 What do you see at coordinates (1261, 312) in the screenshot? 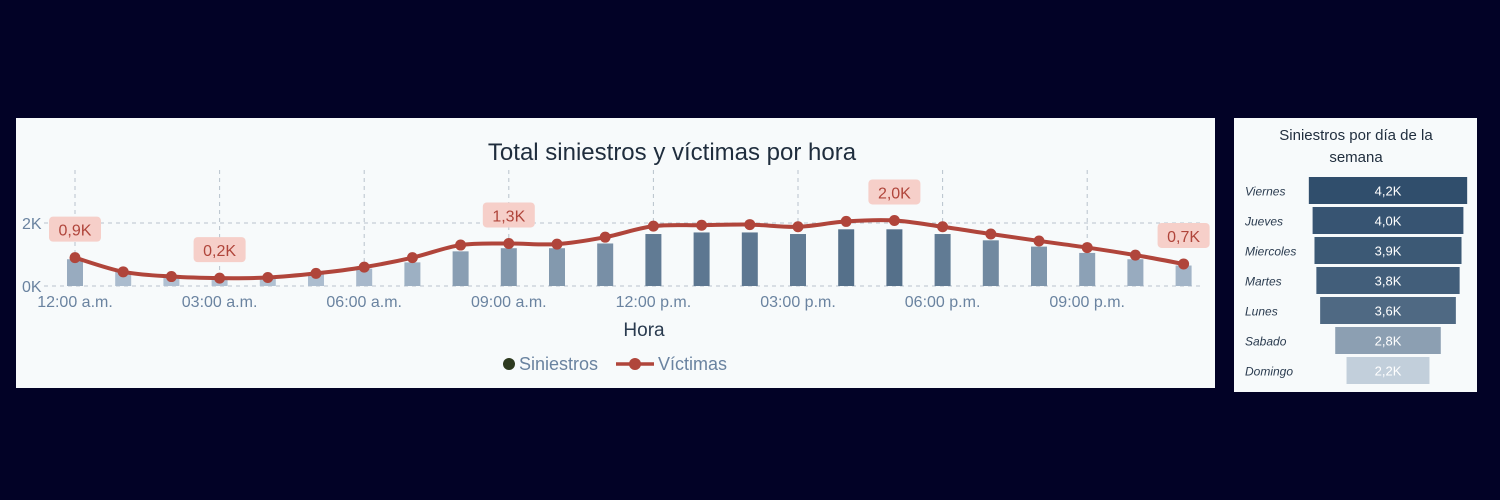
I see `day-category-label: Lunes` at bounding box center [1261, 312].